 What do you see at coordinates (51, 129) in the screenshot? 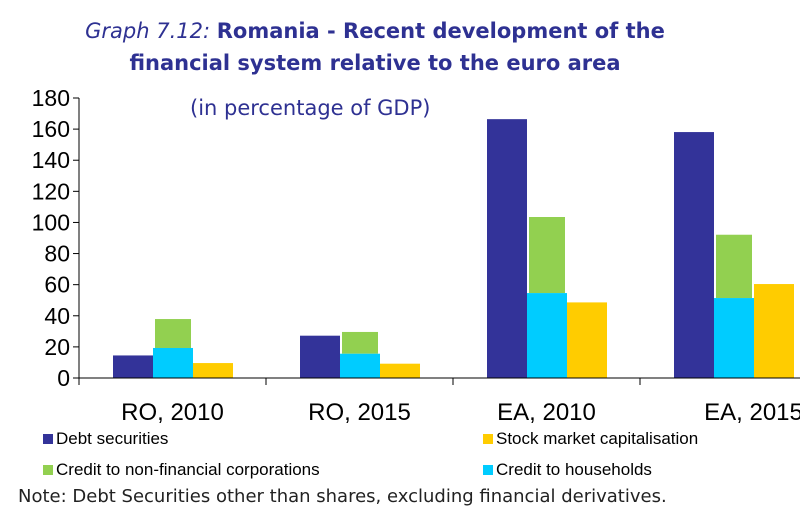
I see `y-tick-label: 160` at bounding box center [51, 129].